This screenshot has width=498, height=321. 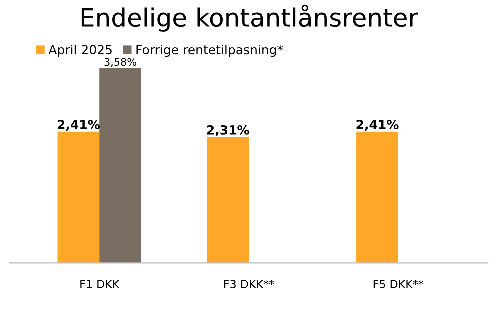 What do you see at coordinates (228, 130) in the screenshot?
I see `data-label: 2,31%` at bounding box center [228, 130].